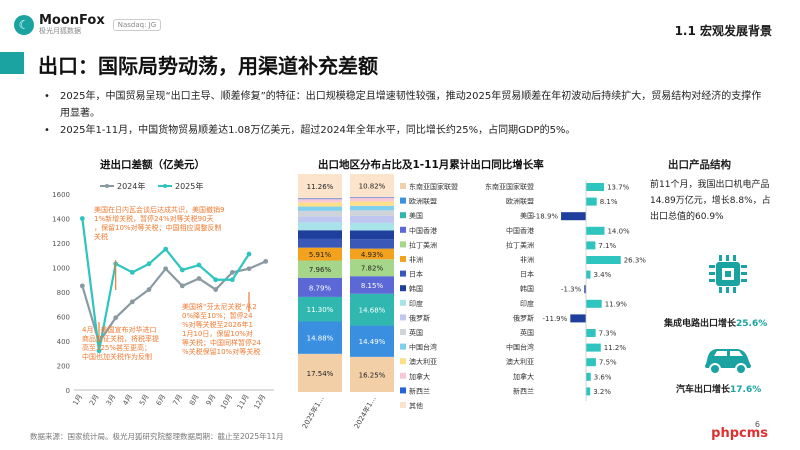 This screenshot has height=450, width=800. I want to click on page-number: 6, so click(757, 424).